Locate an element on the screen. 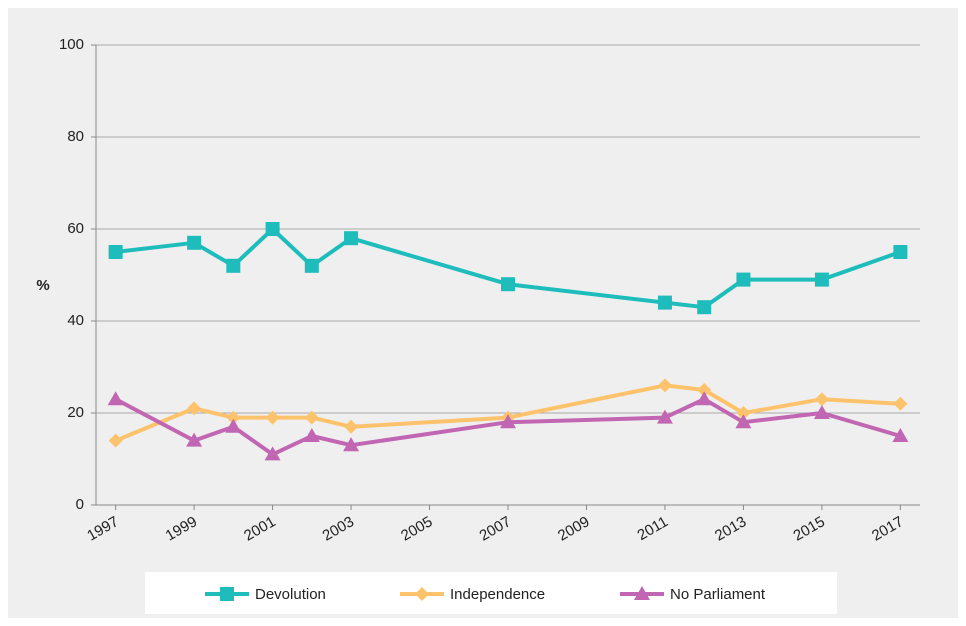 The height and width of the screenshot is (626, 966). legend-box is located at coordinates (491, 593).